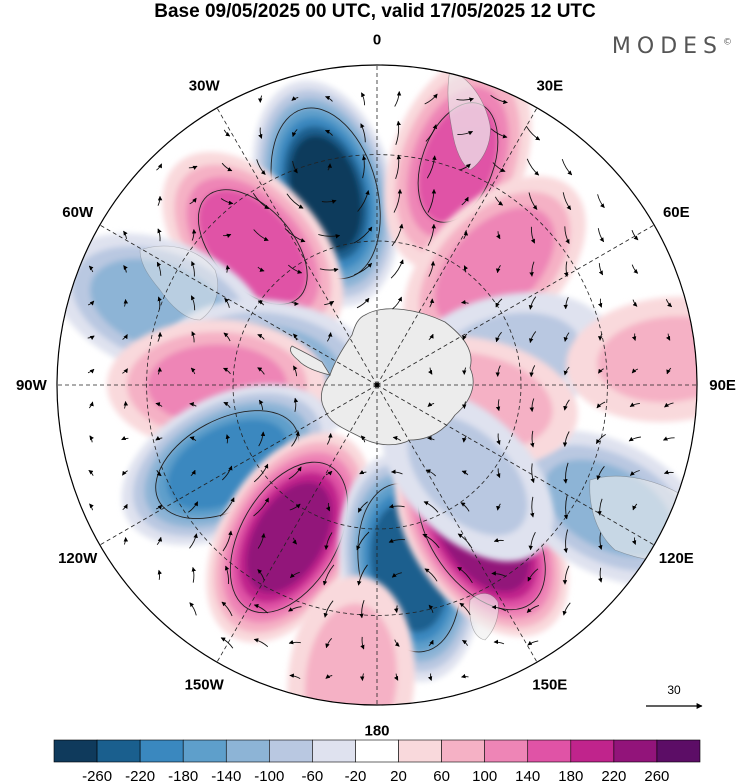  Describe the element at coordinates (549, 684) in the screenshot. I see `longitude-label: 150E` at that location.